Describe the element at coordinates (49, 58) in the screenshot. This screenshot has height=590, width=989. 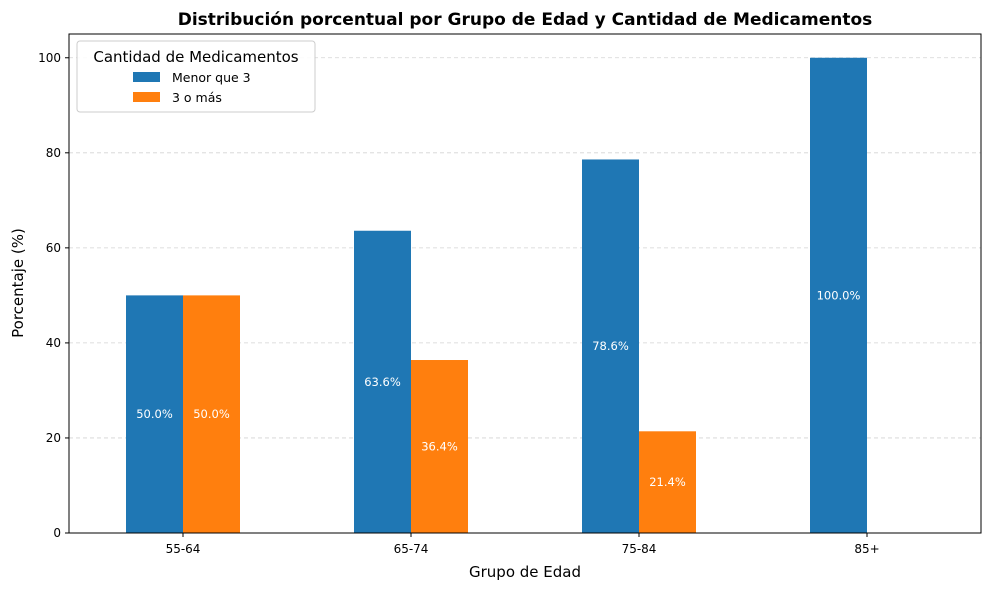
I see `y-tick-label: 100` at that location.